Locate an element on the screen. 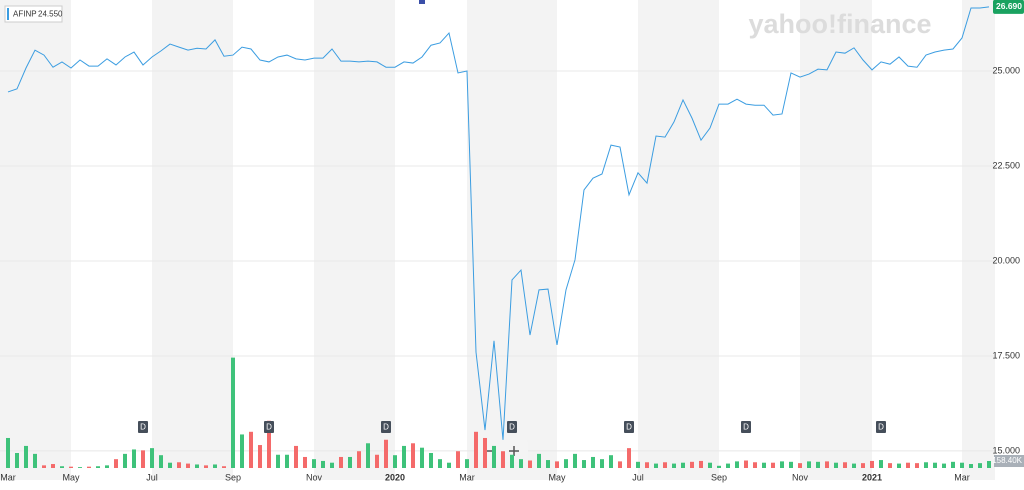 The height and width of the screenshot is (490, 1024). ticker-swatch is located at coordinates (8, 14).